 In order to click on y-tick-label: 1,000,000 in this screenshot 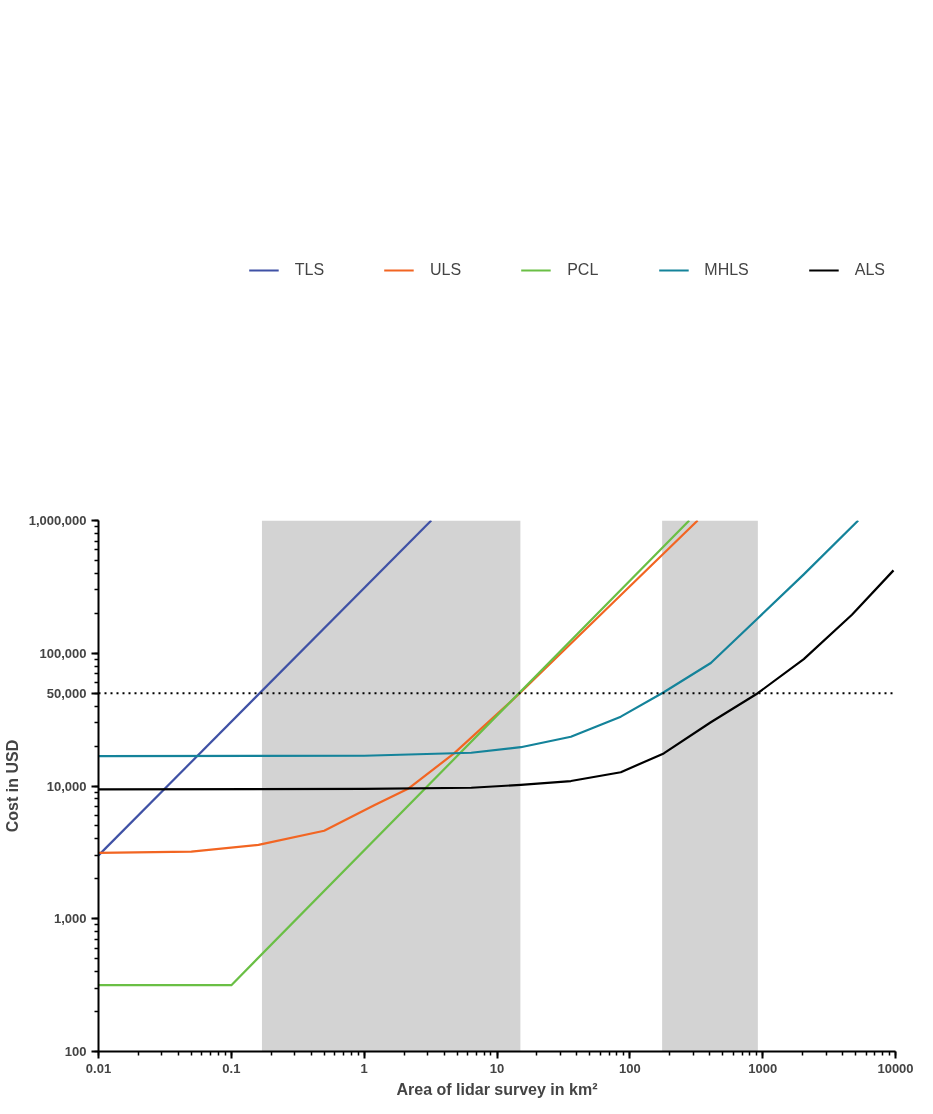, I will do `click(57, 520)`.